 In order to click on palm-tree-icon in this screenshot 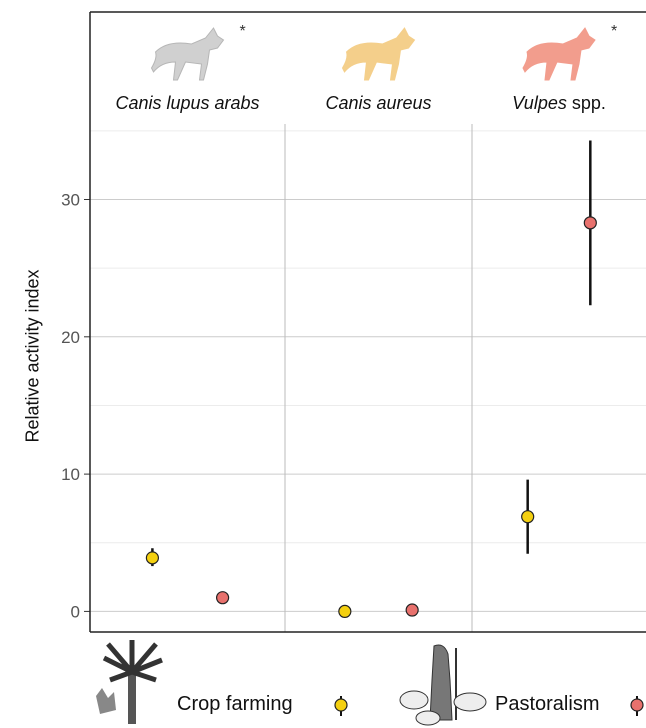, I will do `click(129, 682)`.